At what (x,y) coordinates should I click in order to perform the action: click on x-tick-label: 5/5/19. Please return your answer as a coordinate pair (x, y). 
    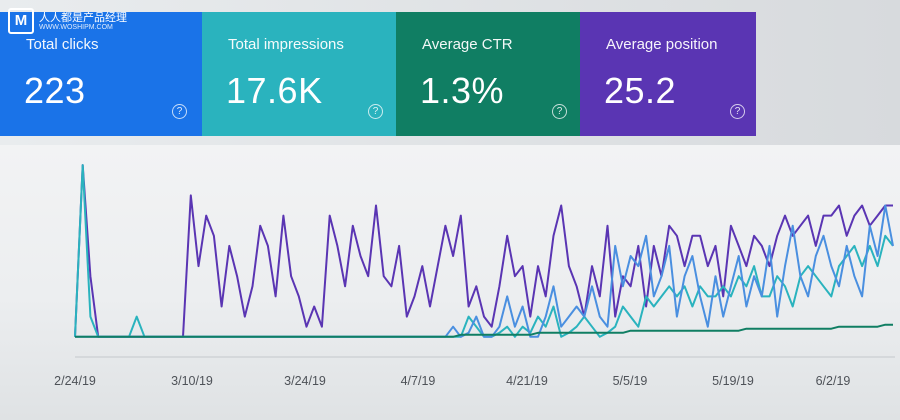
    Looking at the image, I should click on (630, 381).